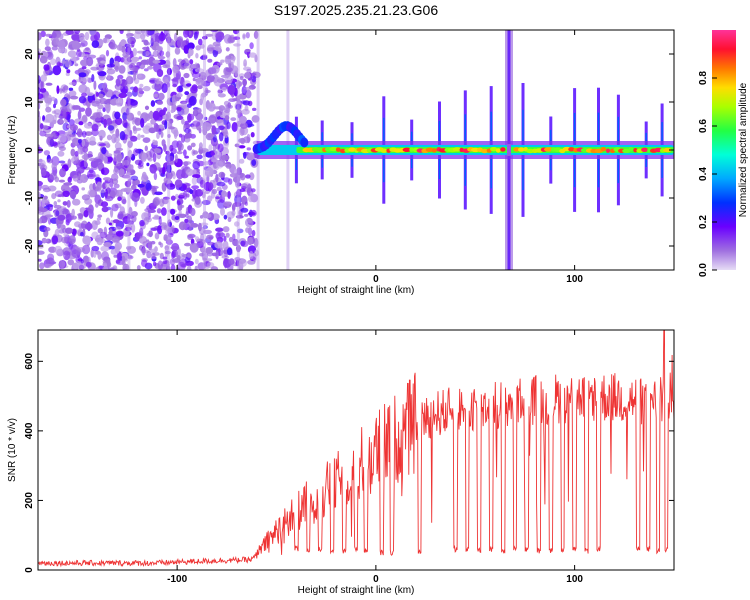 The height and width of the screenshot is (600, 750). Describe the element at coordinates (574, 279) in the screenshot. I see `spectrogram-x-tick-label: 100` at that location.